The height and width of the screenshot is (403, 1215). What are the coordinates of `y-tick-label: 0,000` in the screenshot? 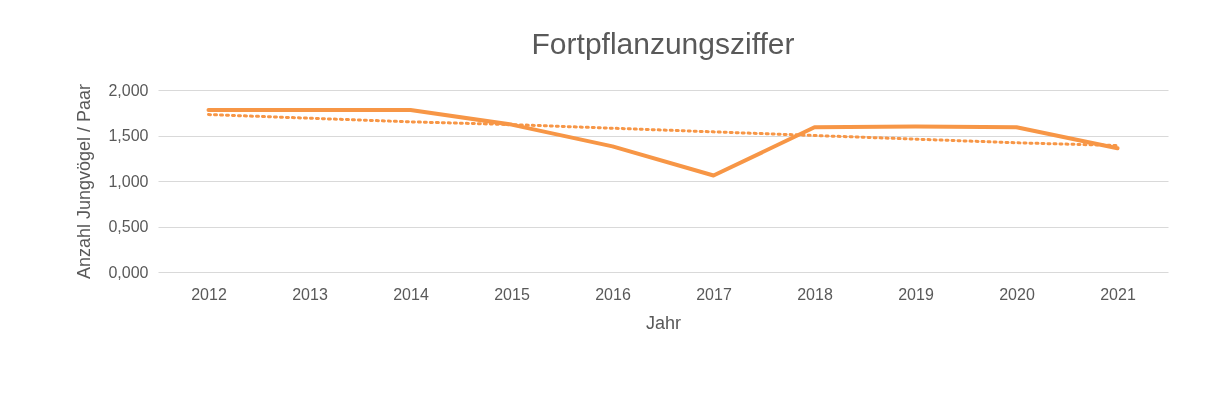 It's located at (128, 272).